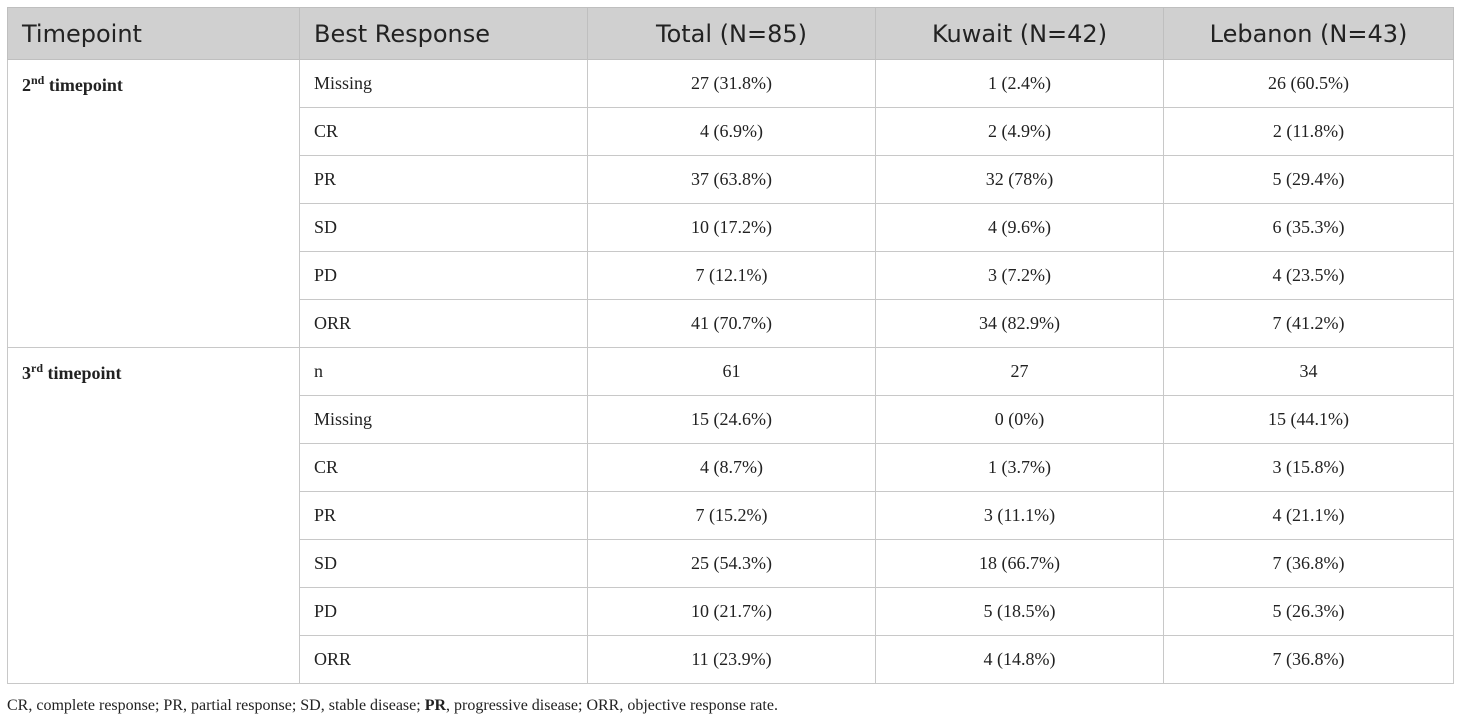 The image size is (1460, 724). What do you see at coordinates (38, 80) in the screenshot?
I see `timepoint-ordinal-suffix: nd` at bounding box center [38, 80].